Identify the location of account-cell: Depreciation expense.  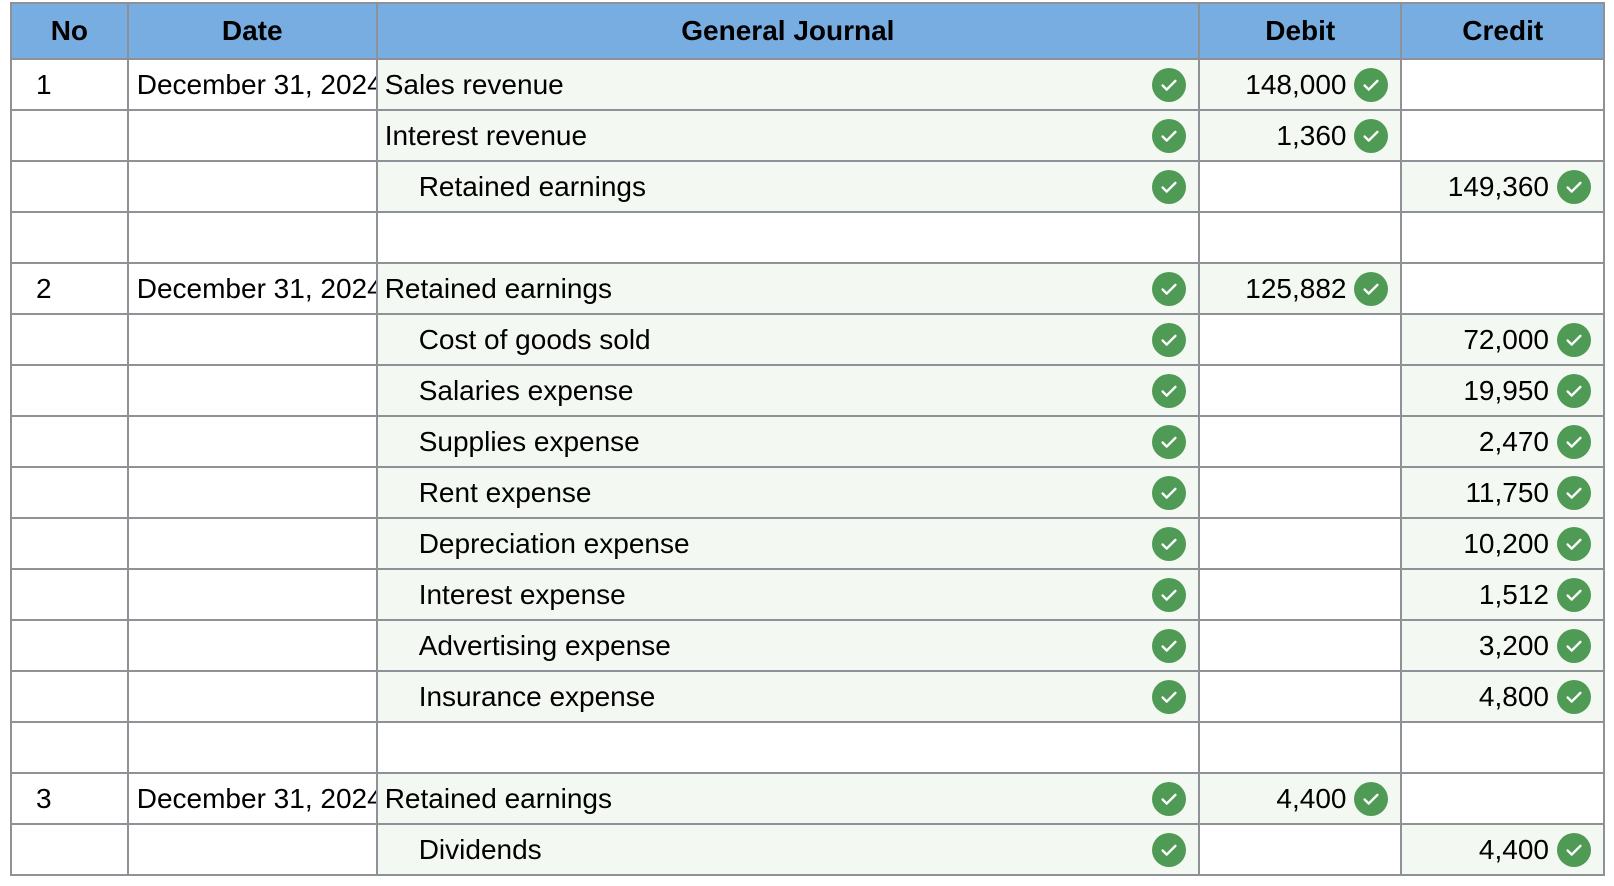
(788, 543).